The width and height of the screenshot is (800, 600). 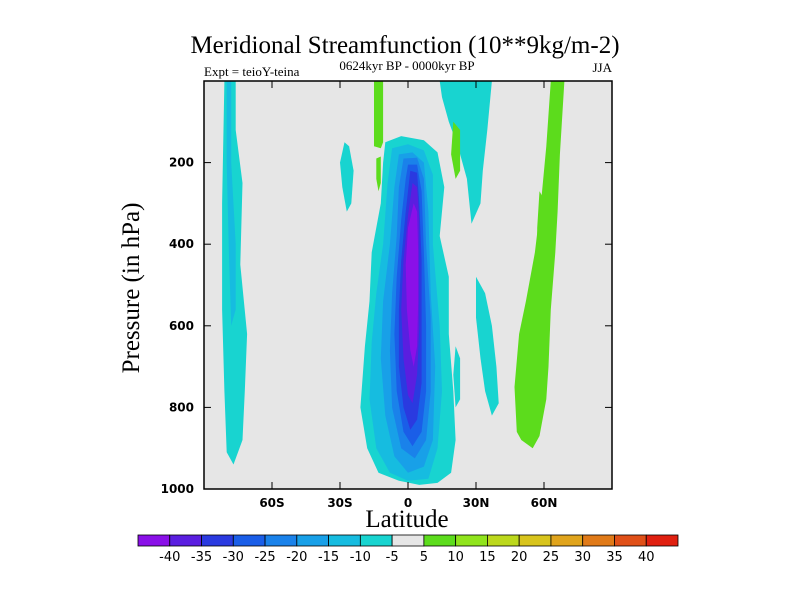 What do you see at coordinates (582, 557) in the screenshot?
I see `colorbar-label: 30` at bounding box center [582, 557].